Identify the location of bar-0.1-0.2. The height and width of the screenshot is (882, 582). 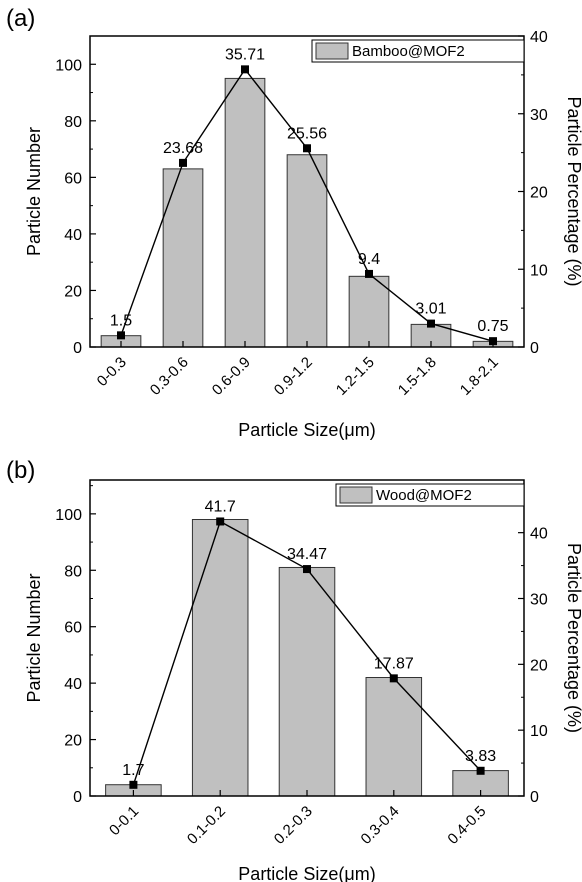
(220, 658).